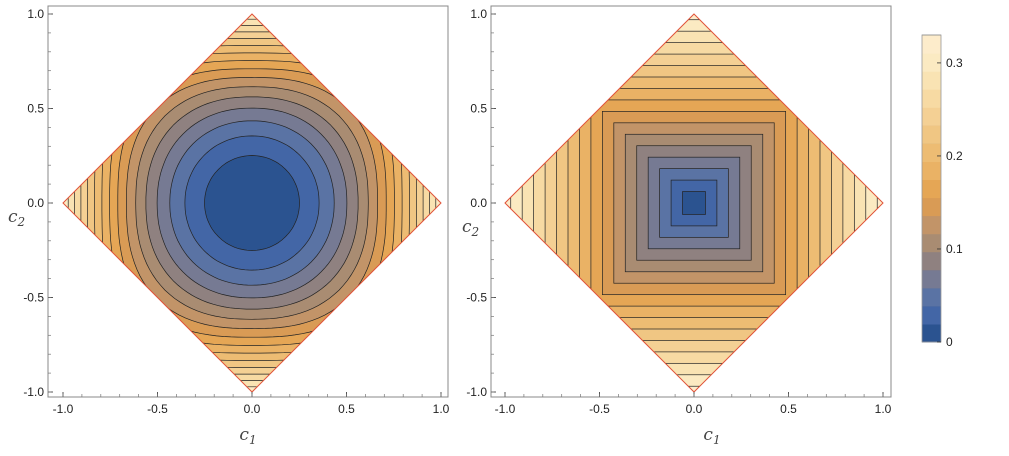  Describe the element at coordinates (711, 436) in the screenshot. I see `right-xlabel: c1` at that location.